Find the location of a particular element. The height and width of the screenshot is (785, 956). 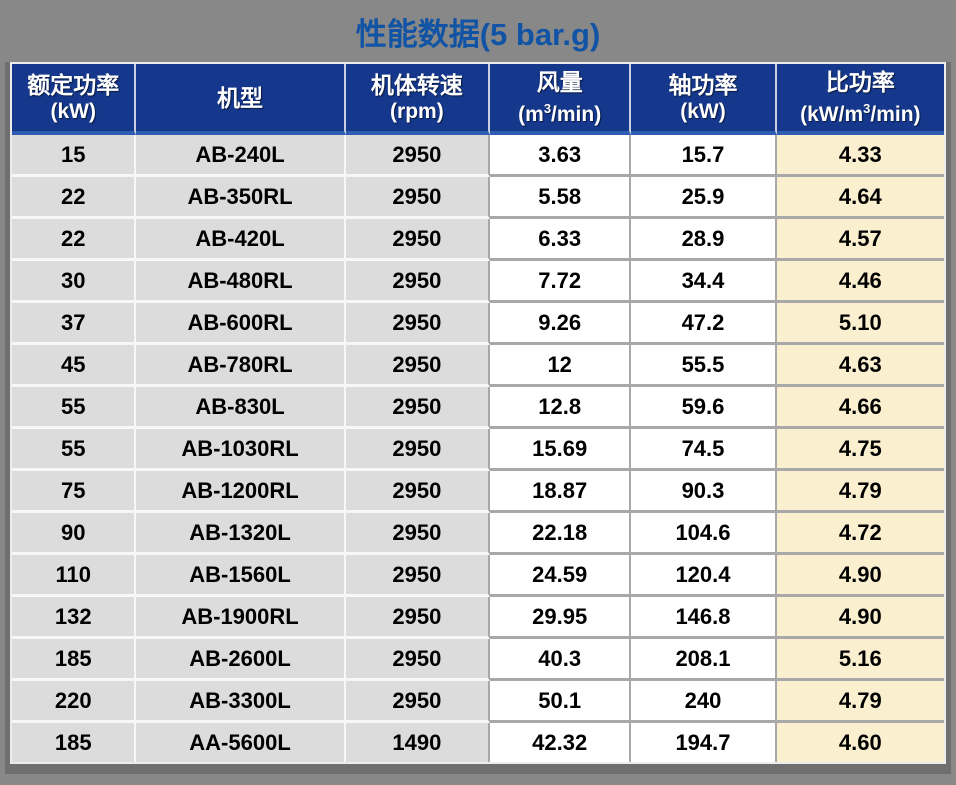

page-title: 性能数据(5 bar.g) is located at coordinates (478, 34).